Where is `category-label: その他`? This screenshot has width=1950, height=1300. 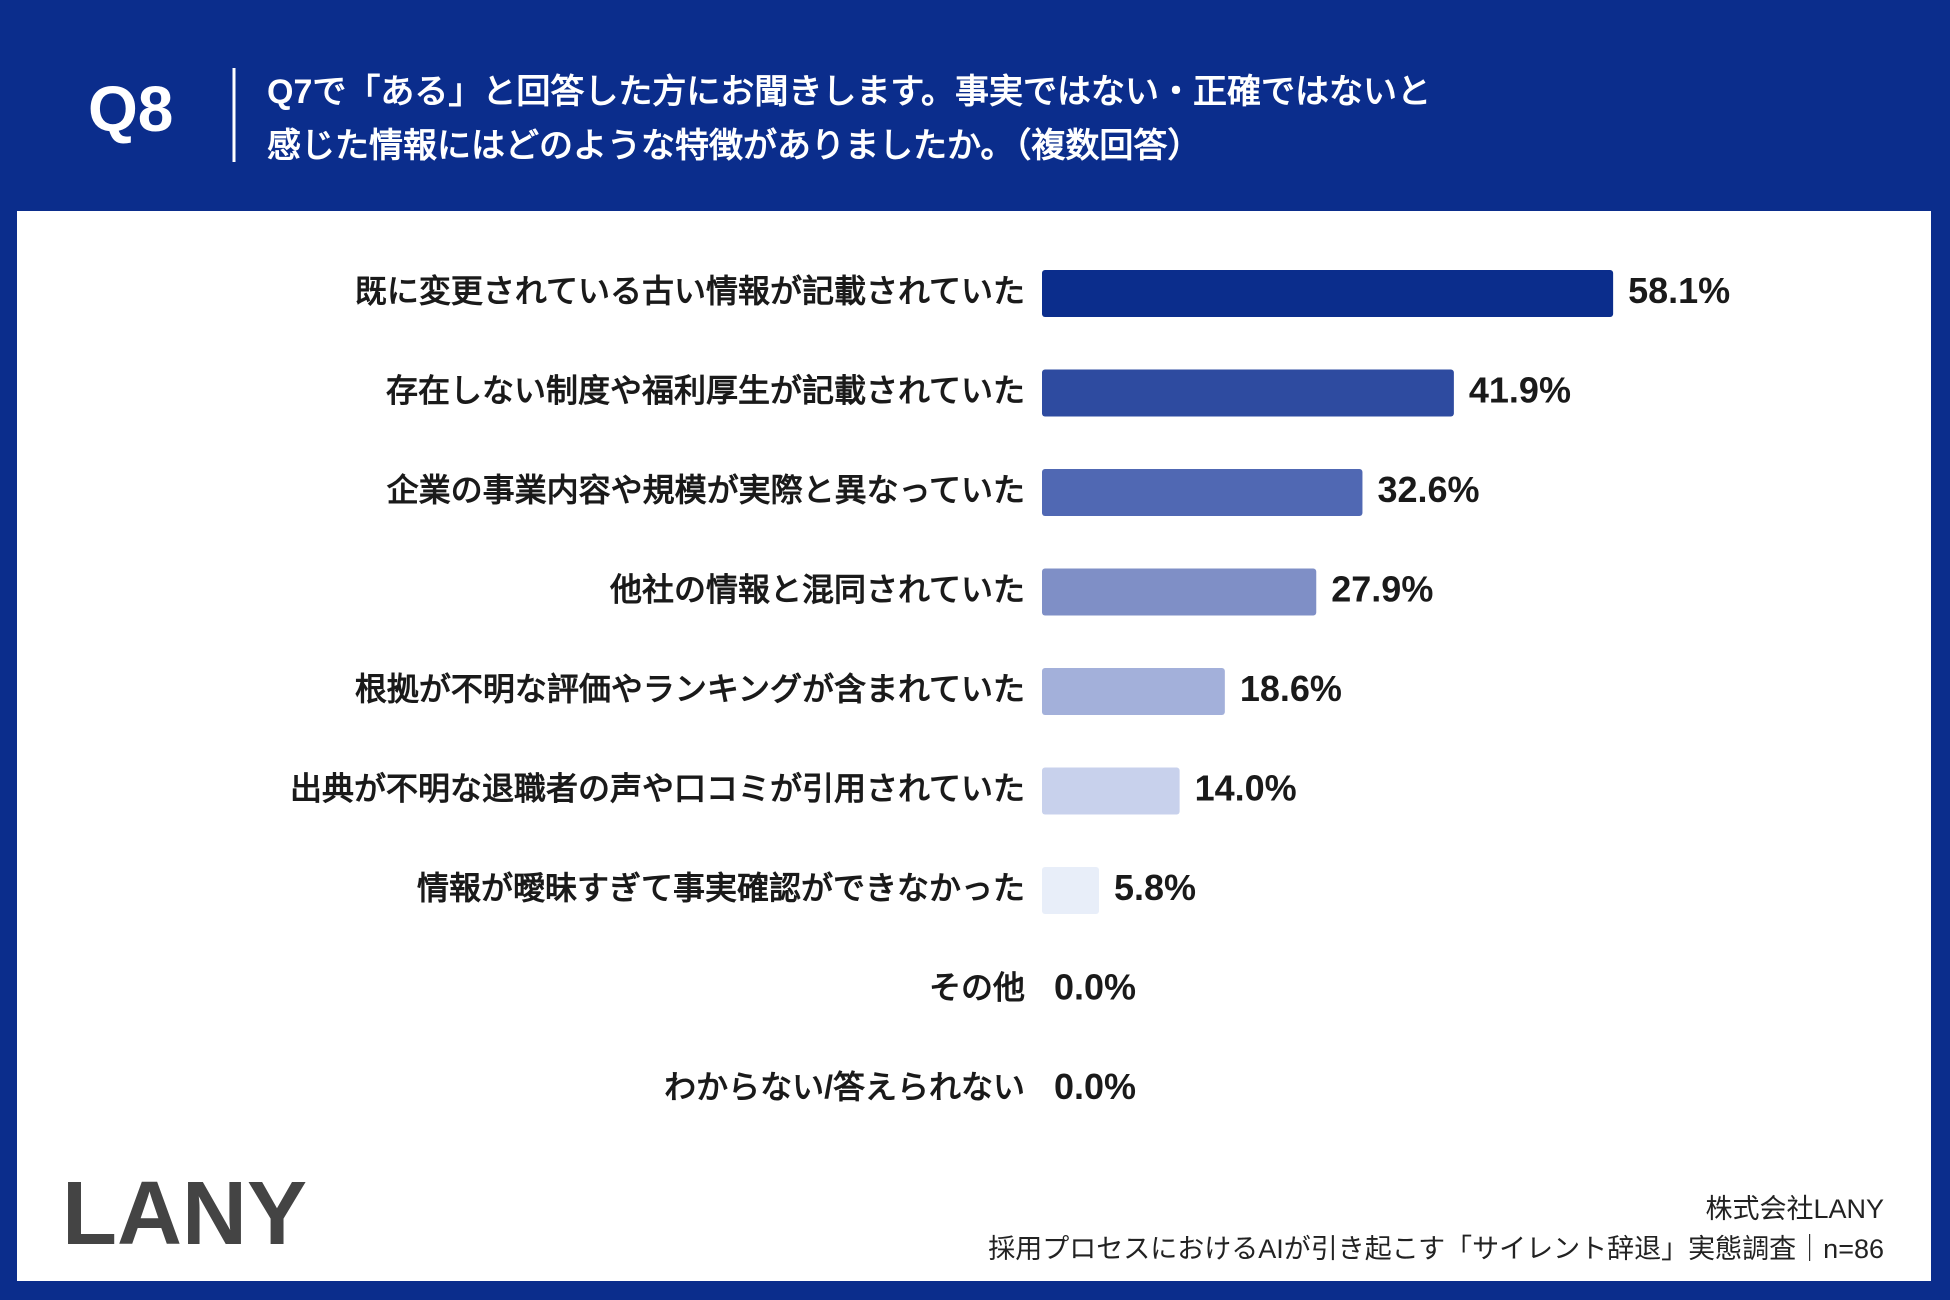
category-label: その他 is located at coordinates (977, 987).